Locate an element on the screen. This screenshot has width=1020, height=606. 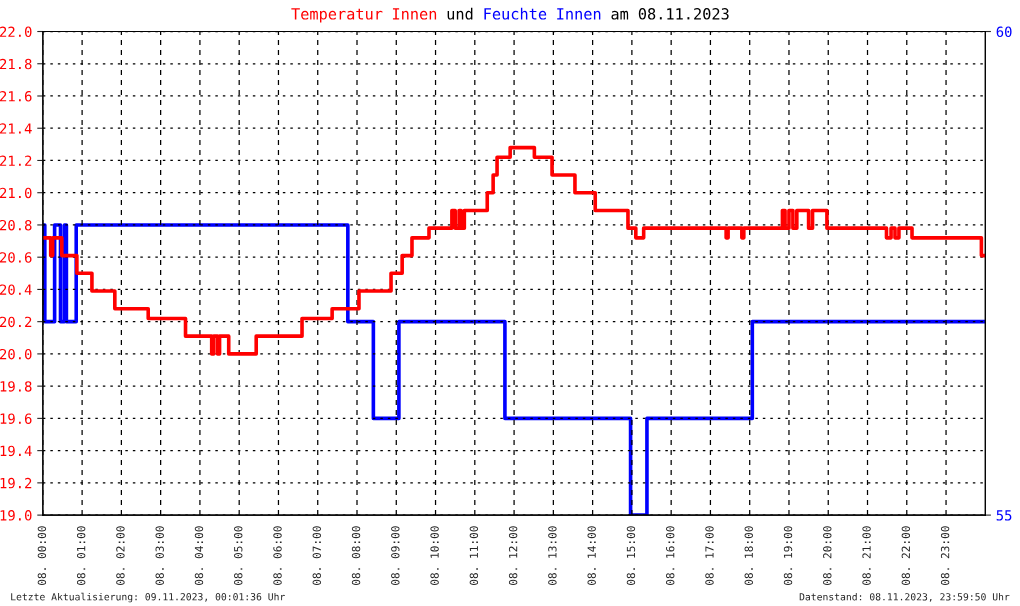
y-tick-label: 20.8 is located at coordinates (16, 225).